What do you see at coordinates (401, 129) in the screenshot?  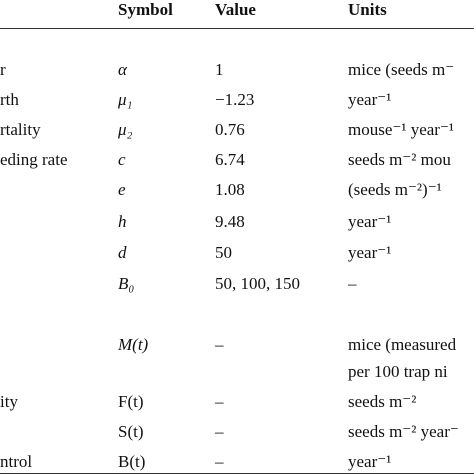 I see `units: mouse⁻¹ year⁻¹` at bounding box center [401, 129].